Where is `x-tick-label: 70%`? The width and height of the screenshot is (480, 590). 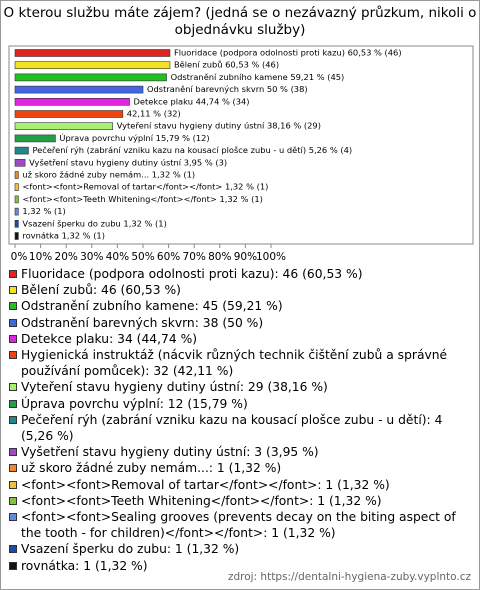
x-tick-label: 70% is located at coordinates (194, 257).